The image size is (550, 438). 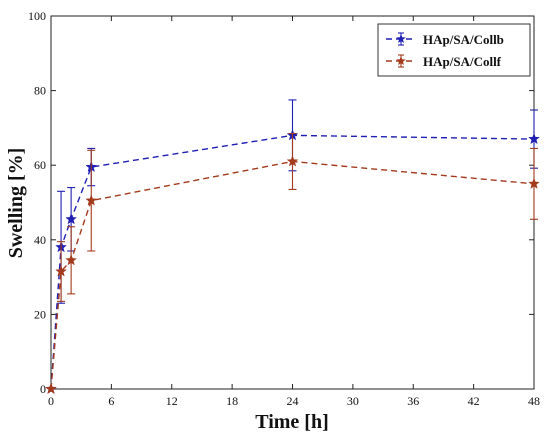 I want to click on y-tick-label: 100, so click(x=37, y=16).